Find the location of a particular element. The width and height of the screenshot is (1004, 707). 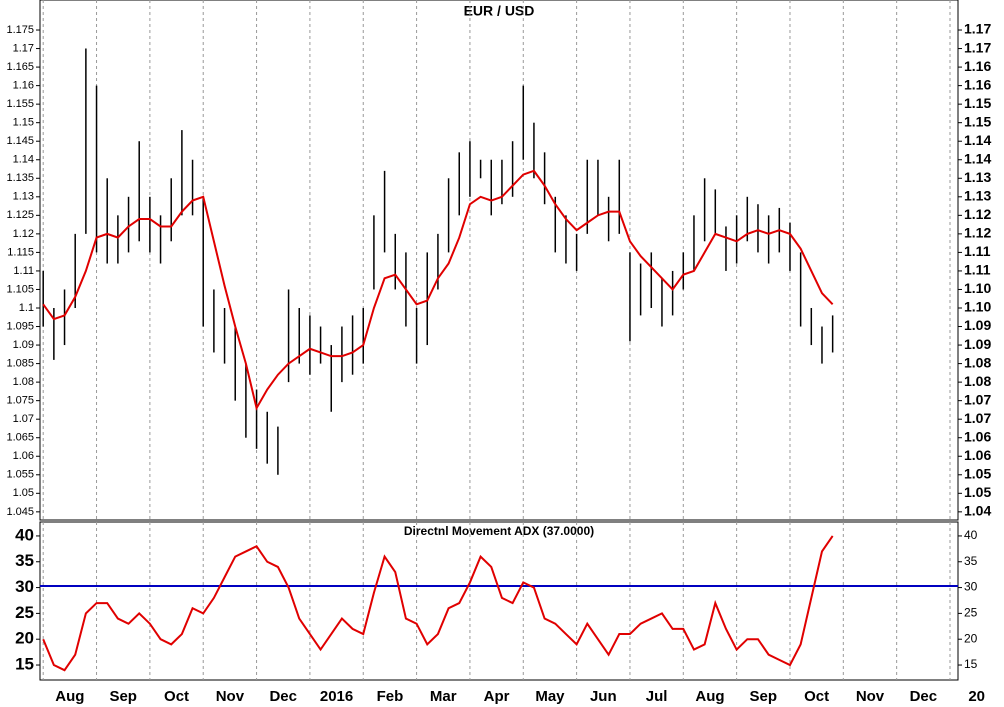

y-tick-label: 15 is located at coordinates (24, 664).